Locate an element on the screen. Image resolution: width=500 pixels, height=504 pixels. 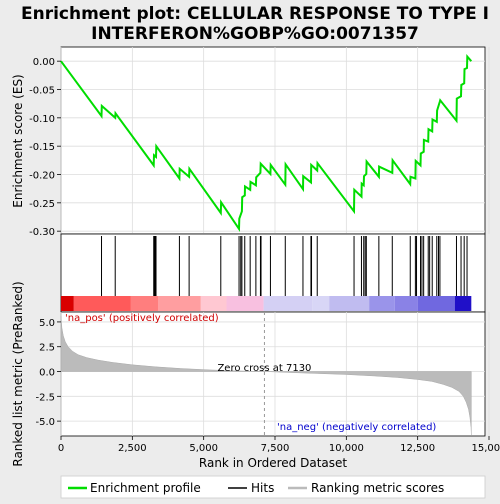
rank-color-bar is located at coordinates (266, 303).